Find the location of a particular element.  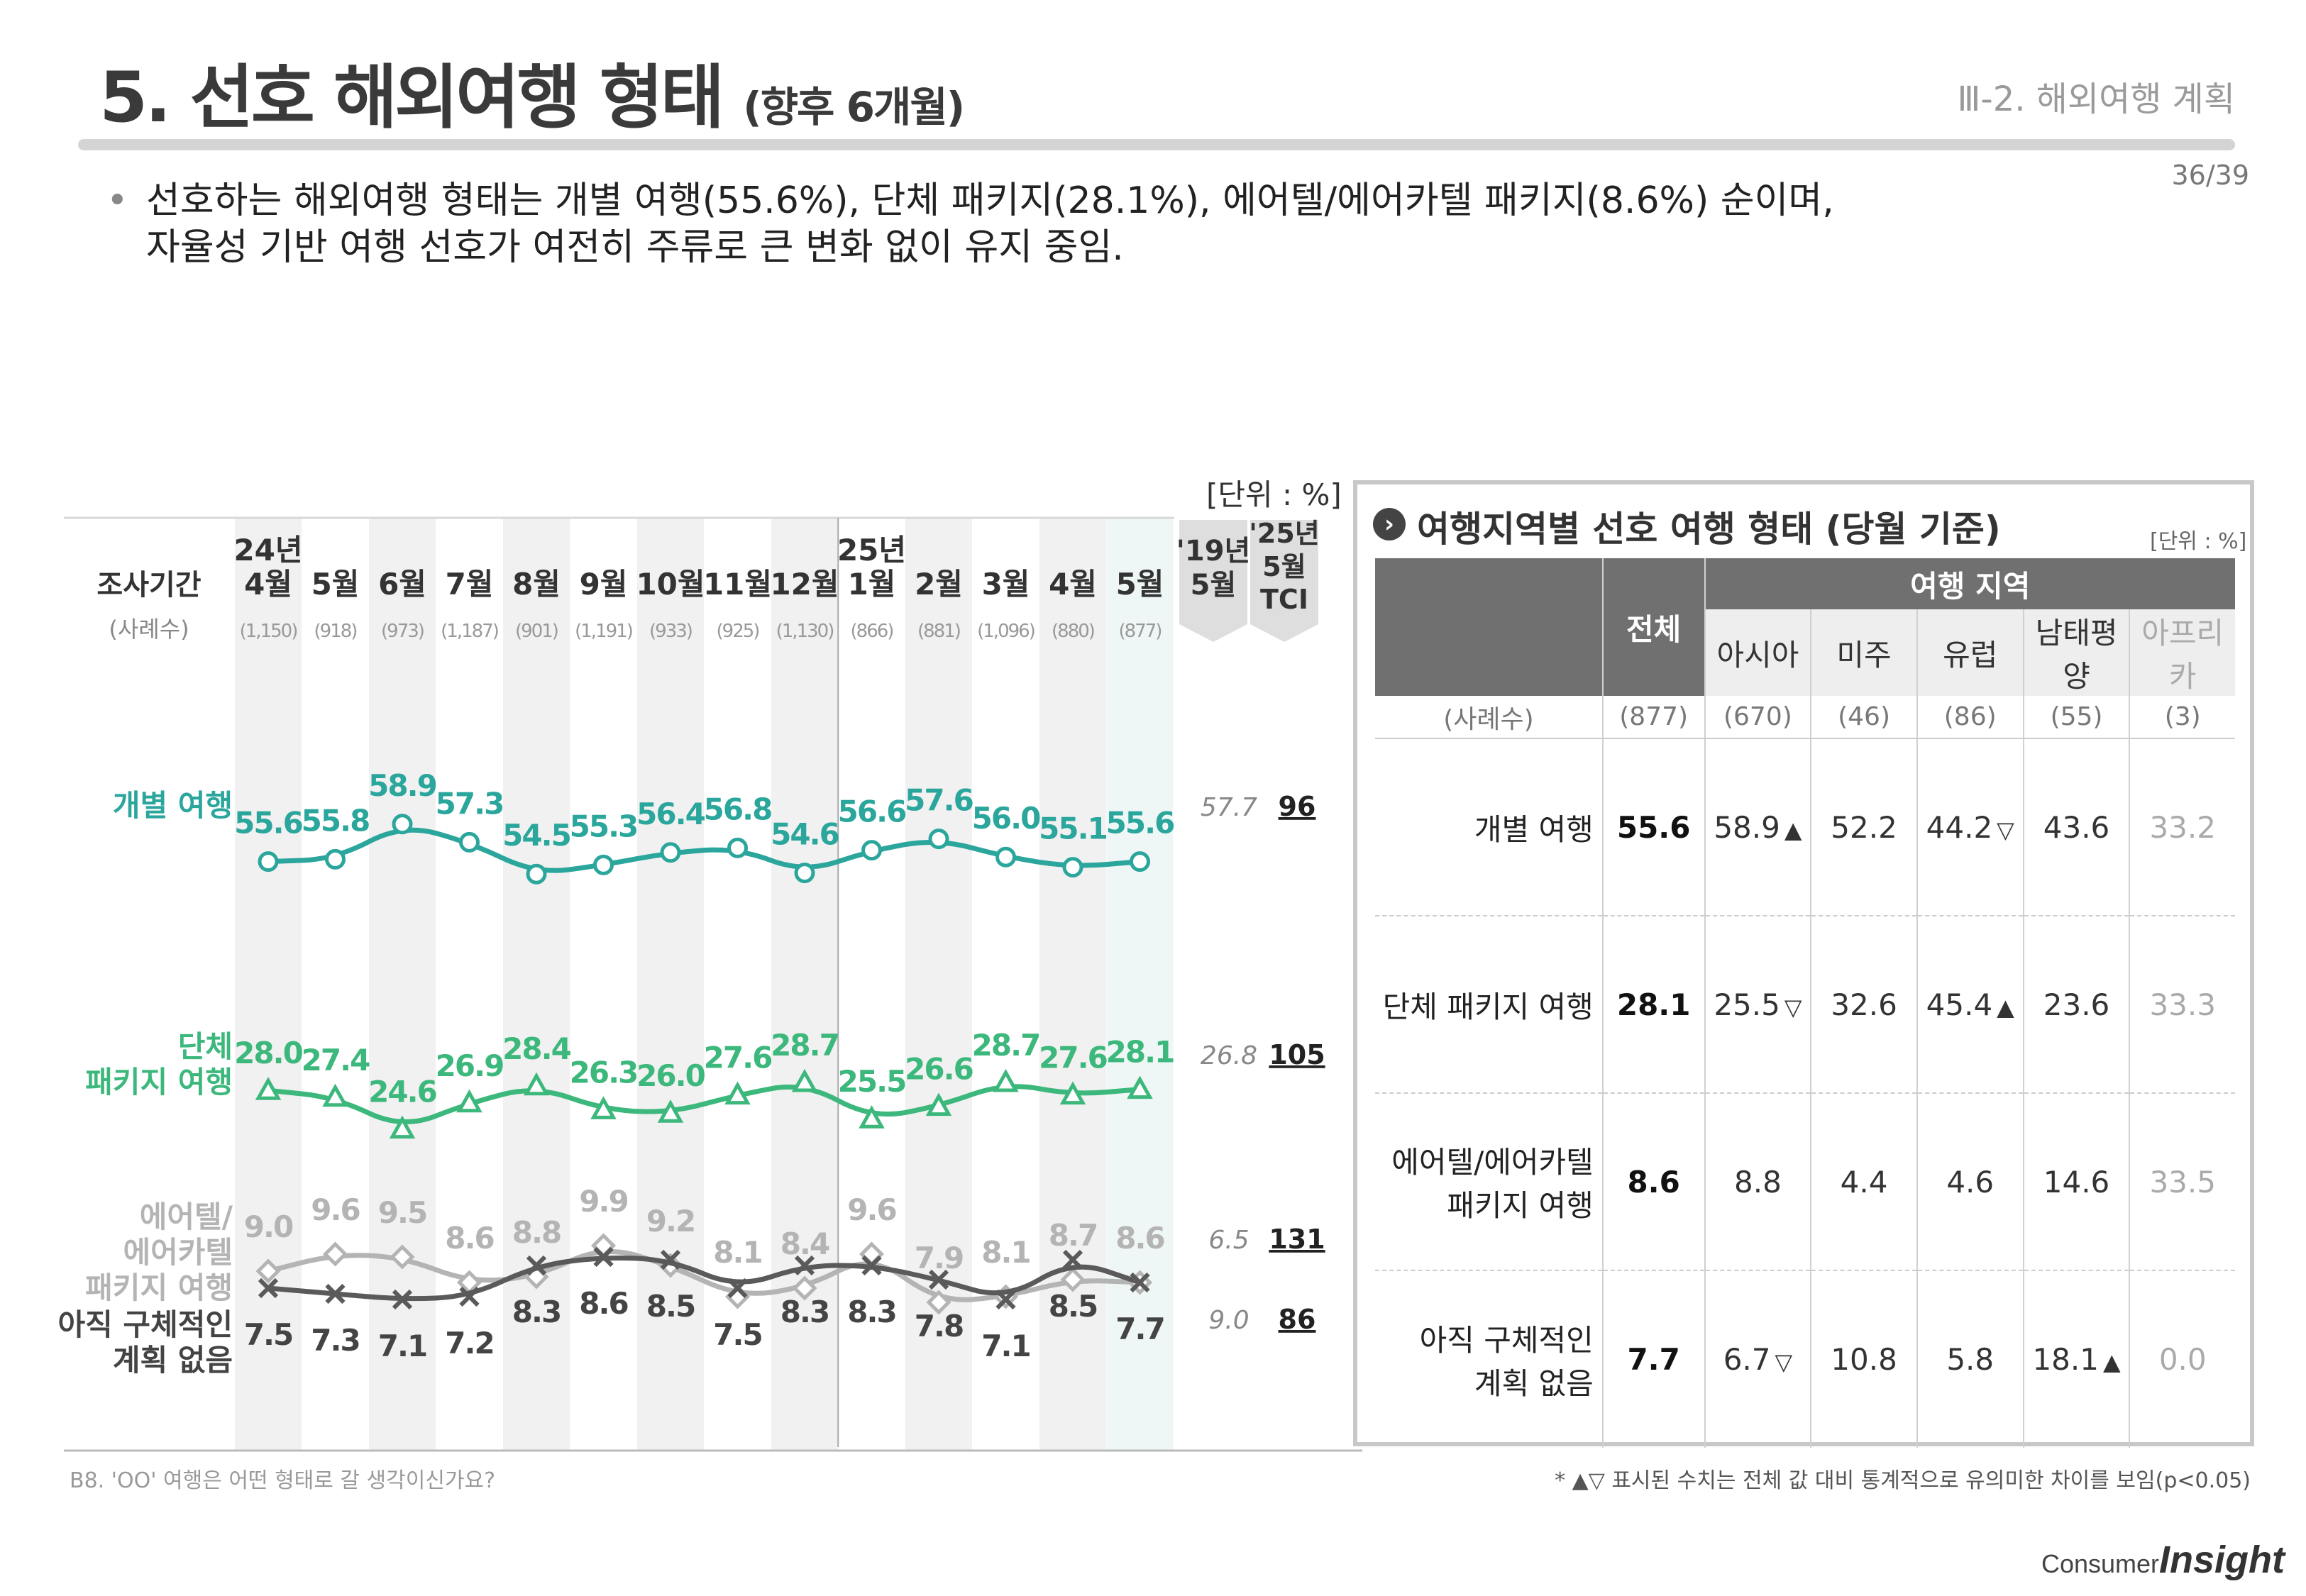

section-label: Ⅲ-2. 해외여행 계획 is located at coordinates (2096, 99).